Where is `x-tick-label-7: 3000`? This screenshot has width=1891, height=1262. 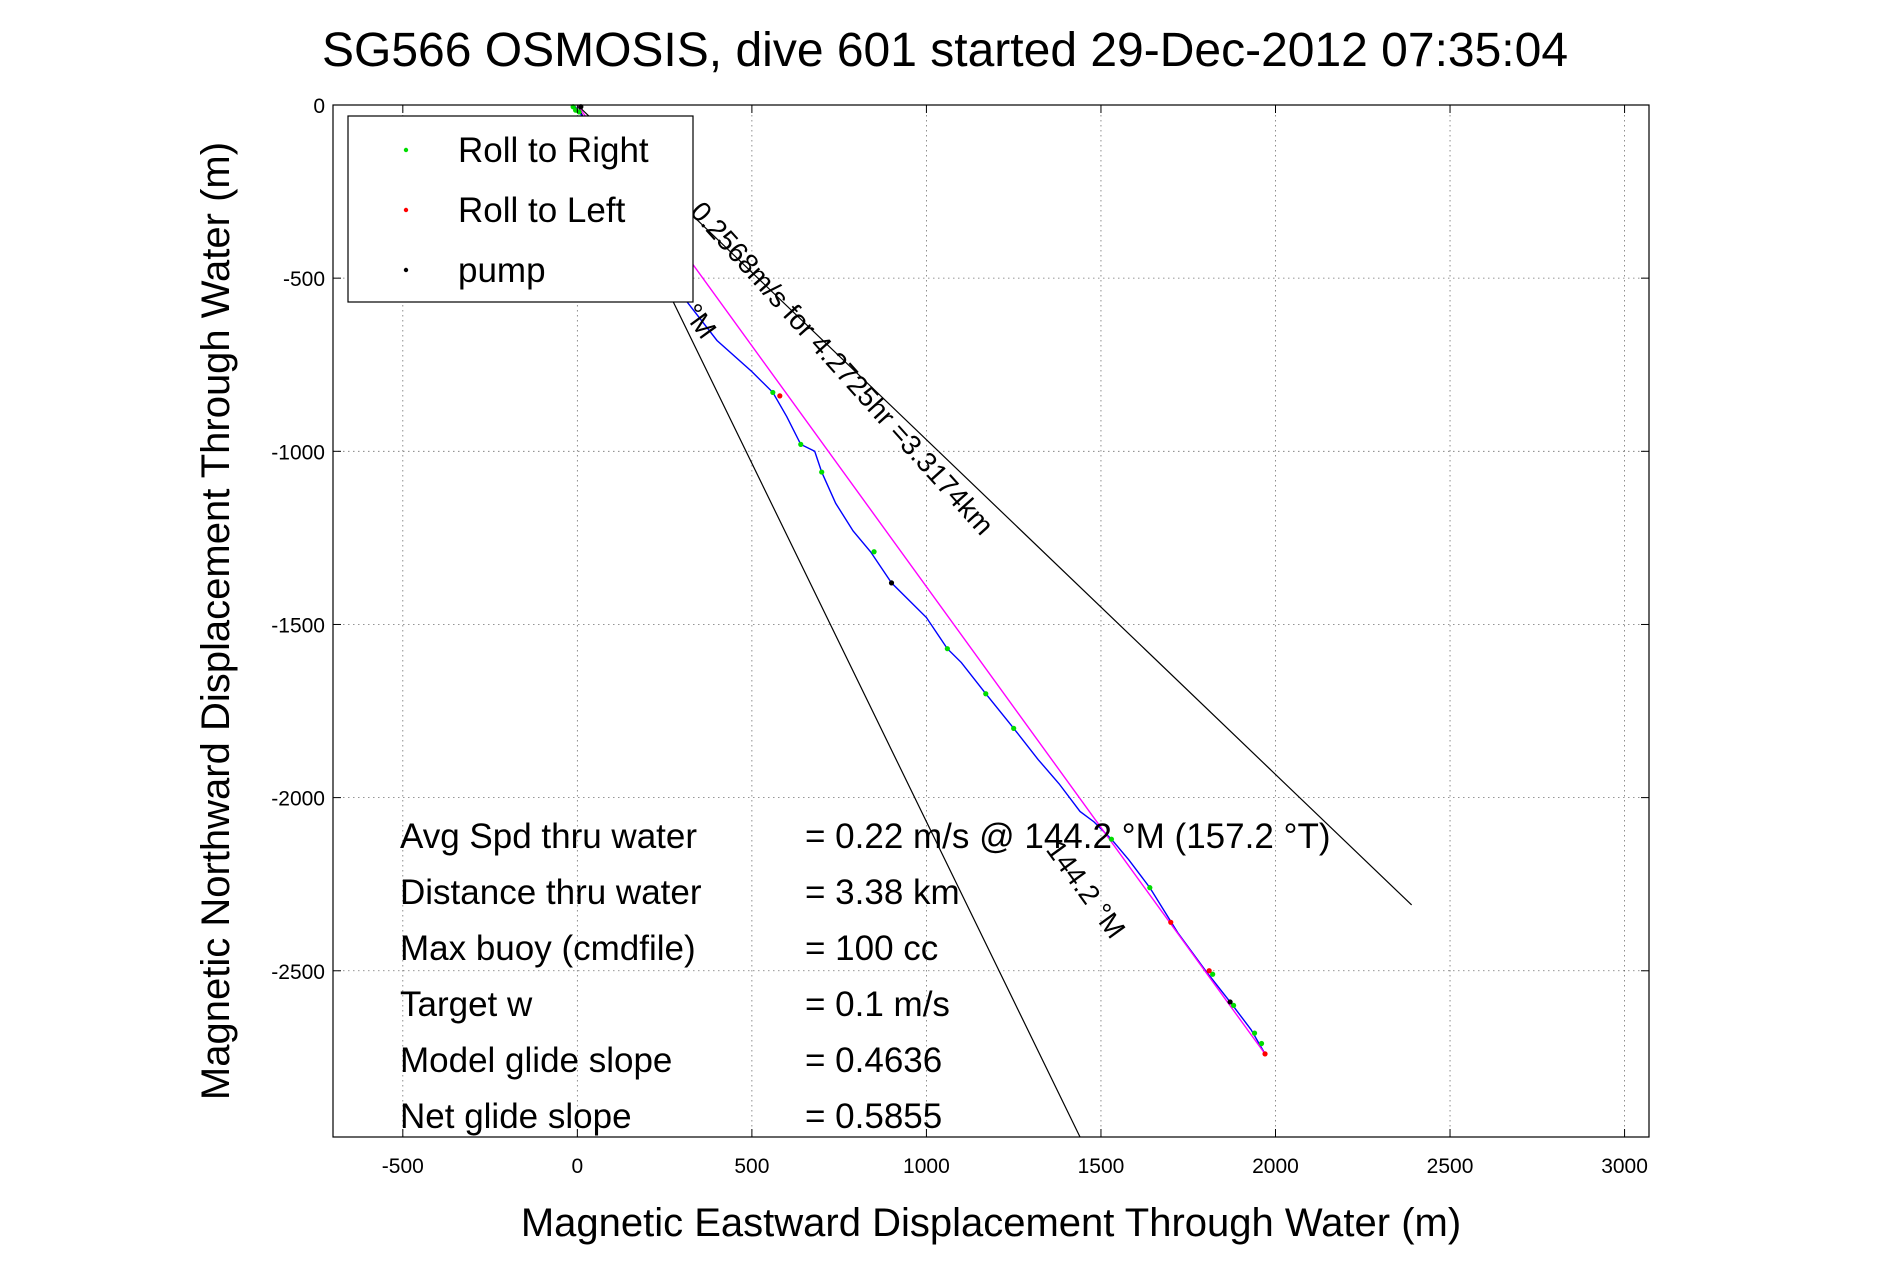 x-tick-label-7: 3000 is located at coordinates (1624, 1166).